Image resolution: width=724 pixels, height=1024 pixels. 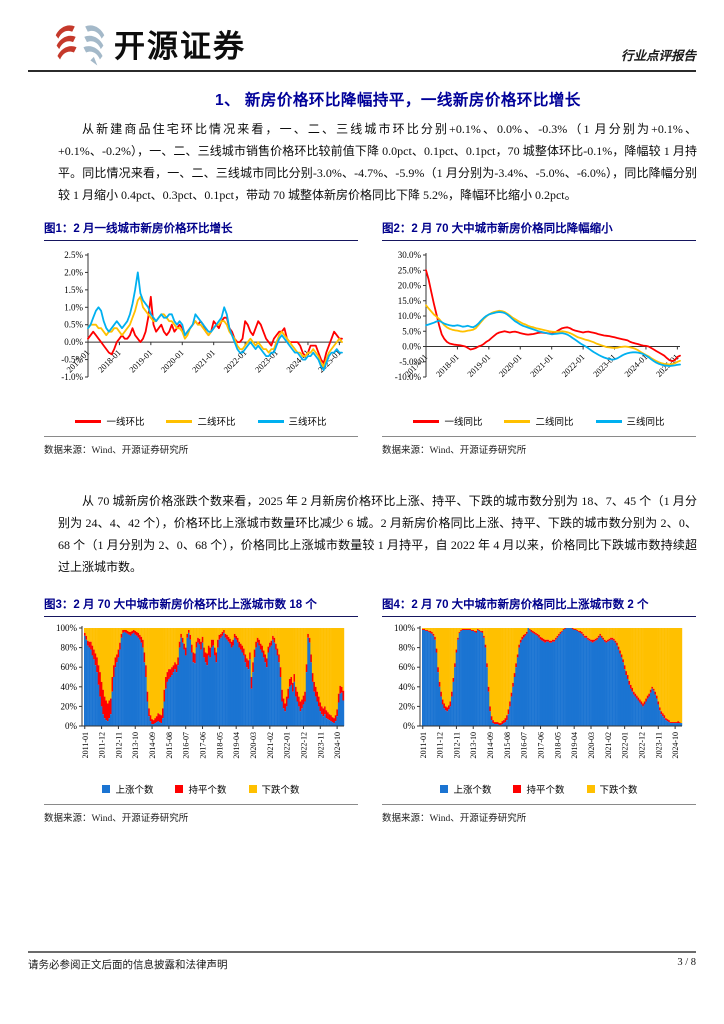 What do you see at coordinates (658, 56) in the screenshot?
I see `report-type-label: 行业点评报告` at bounding box center [658, 56].